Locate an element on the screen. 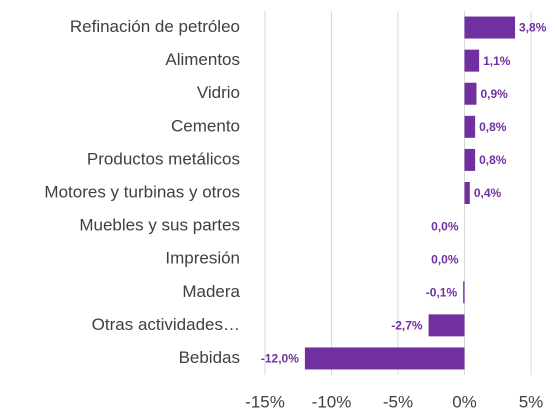  value-label: 1,1% is located at coordinates (497, 61).